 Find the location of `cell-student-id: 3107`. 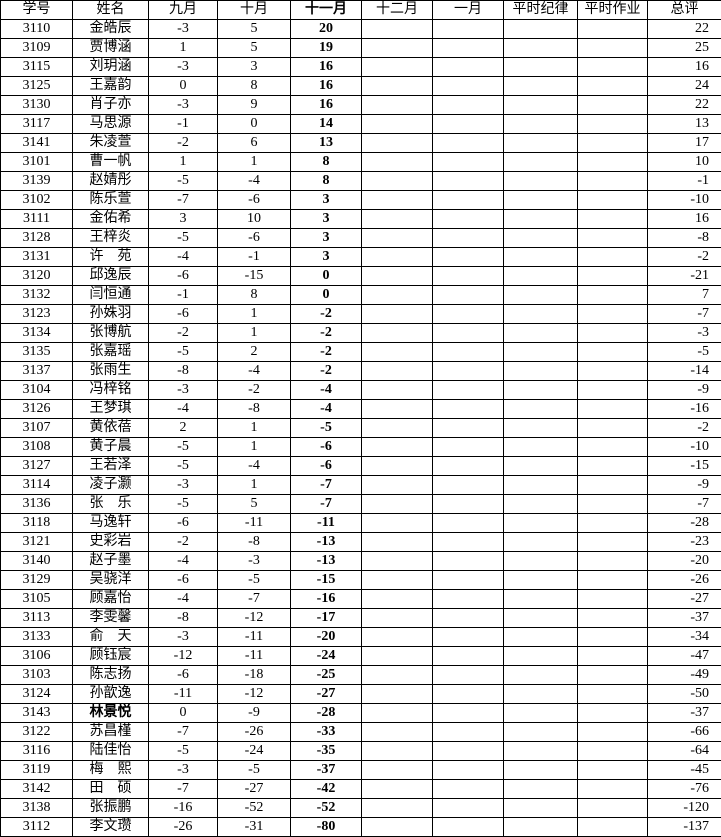

cell-student-id: 3107 is located at coordinates (36, 428).